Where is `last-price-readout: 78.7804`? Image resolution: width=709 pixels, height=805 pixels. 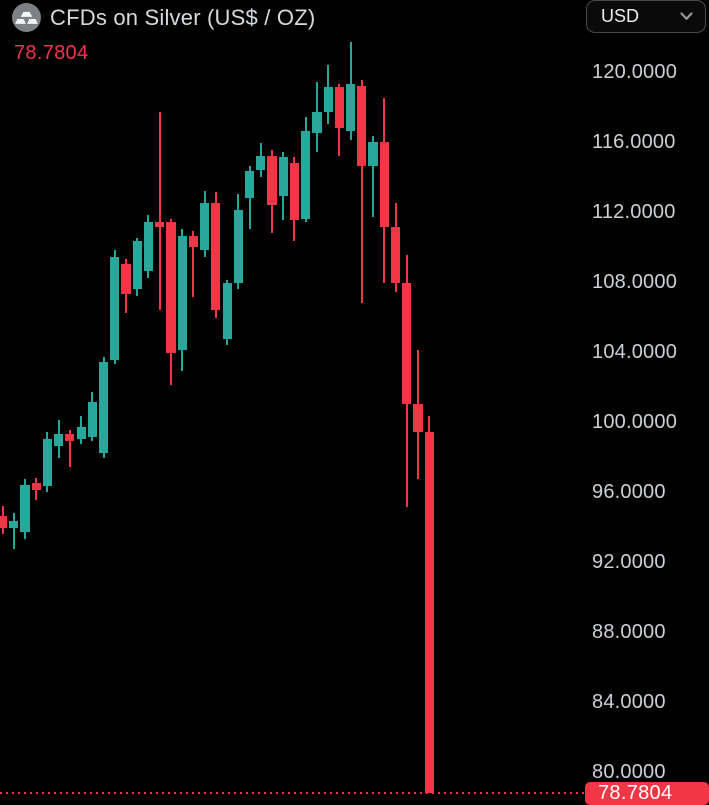
last-price-readout: 78.7804 is located at coordinates (51, 53).